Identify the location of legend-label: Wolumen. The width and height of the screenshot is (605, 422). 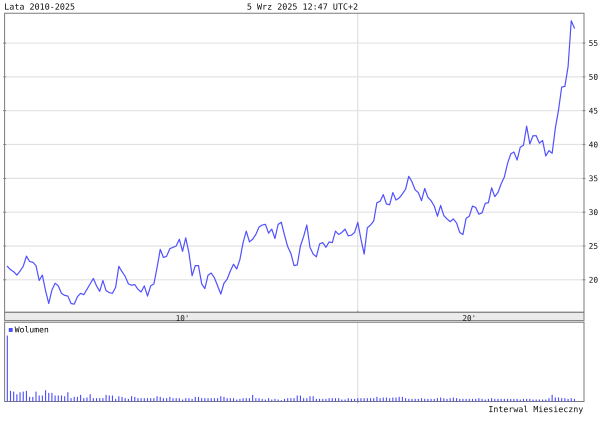
(31, 329).